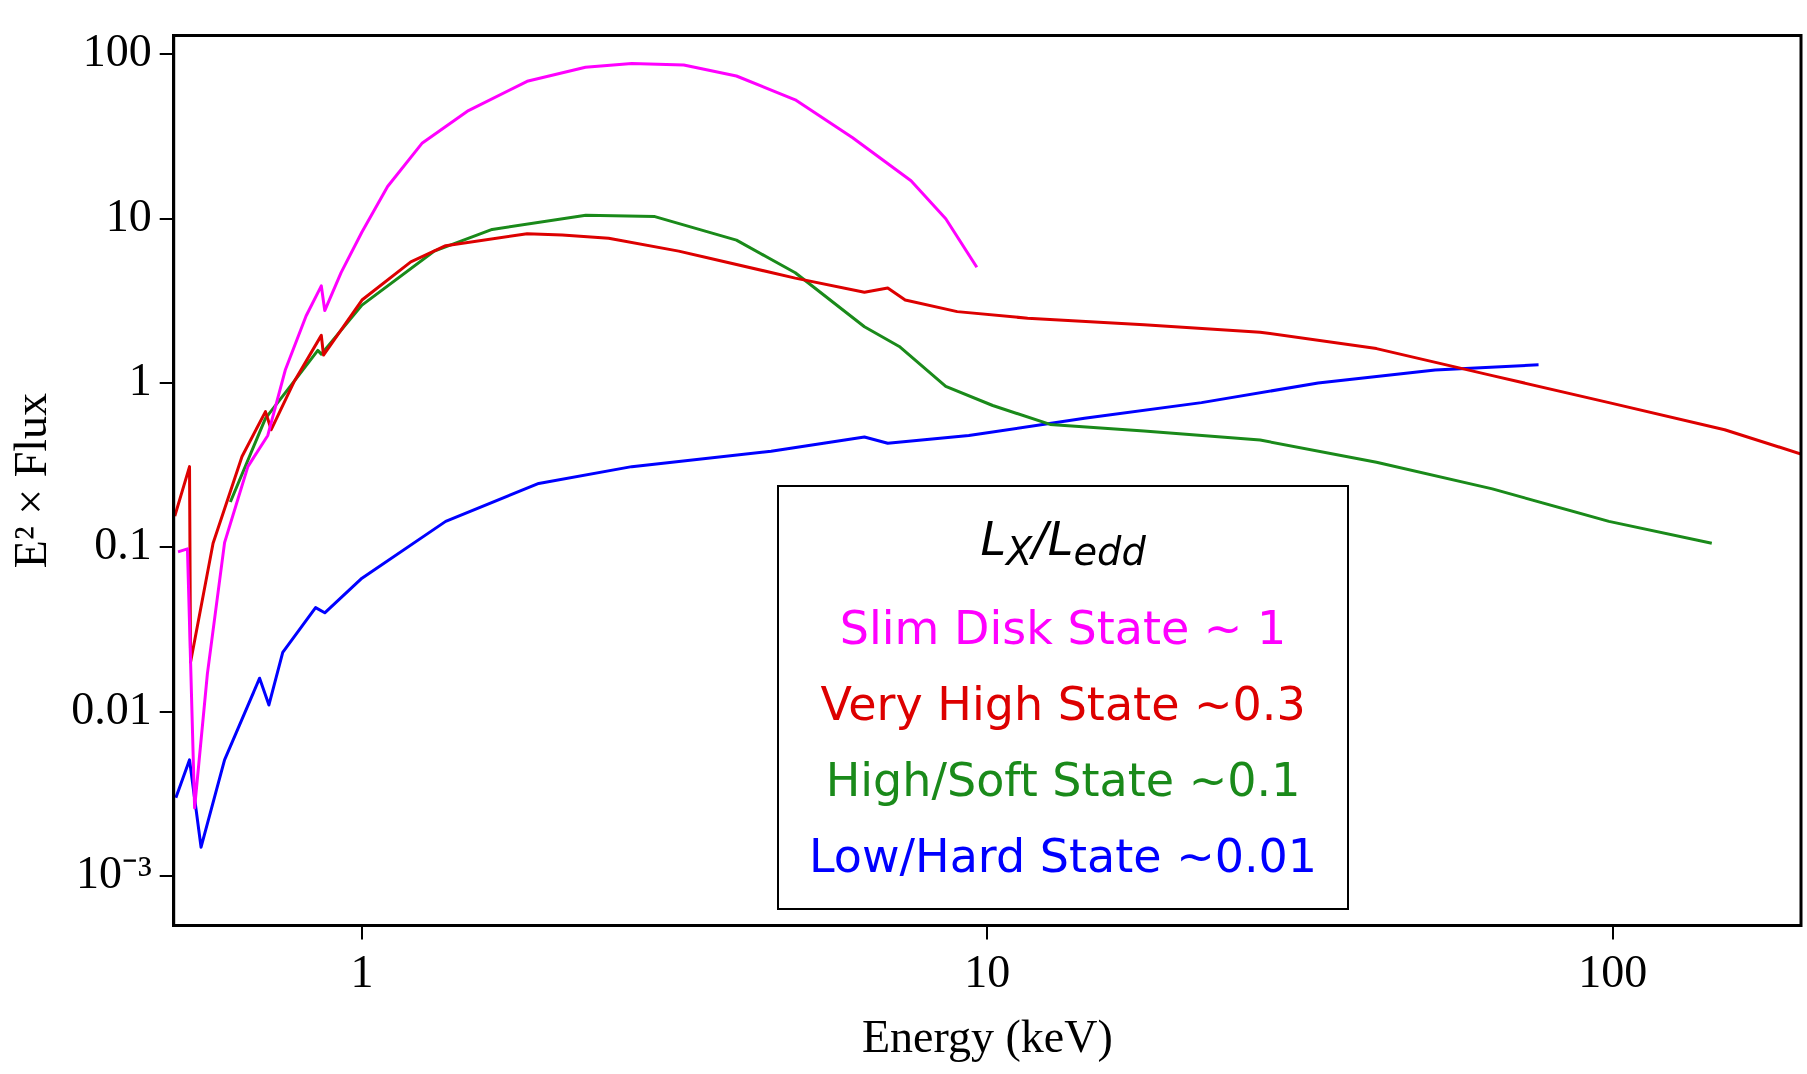  Describe the element at coordinates (140, 380) in the screenshot. I see `y-tick-label: 1` at that location.